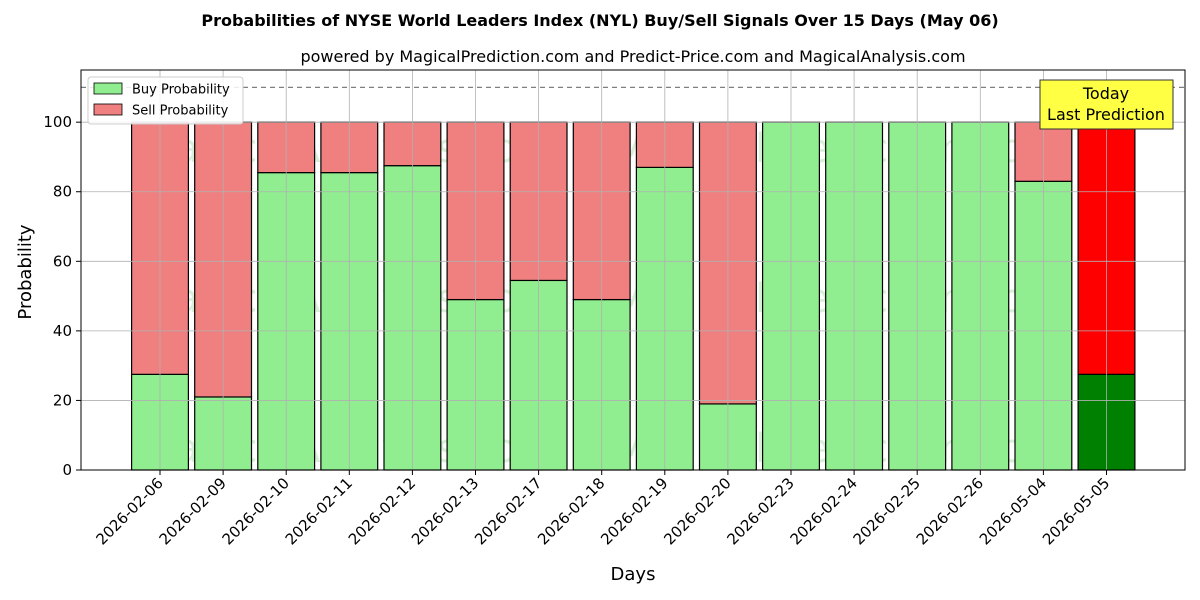 The height and width of the screenshot is (600, 1200). I want to click on x-tick-label: 2026-02-19, so click(634, 511).